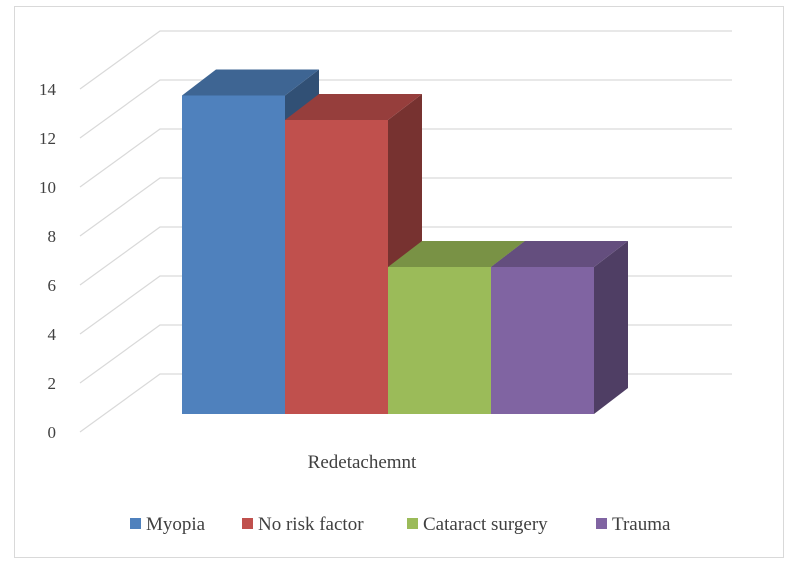  Describe the element at coordinates (52, 285) in the screenshot. I see `y-tick-label: 6` at that location.